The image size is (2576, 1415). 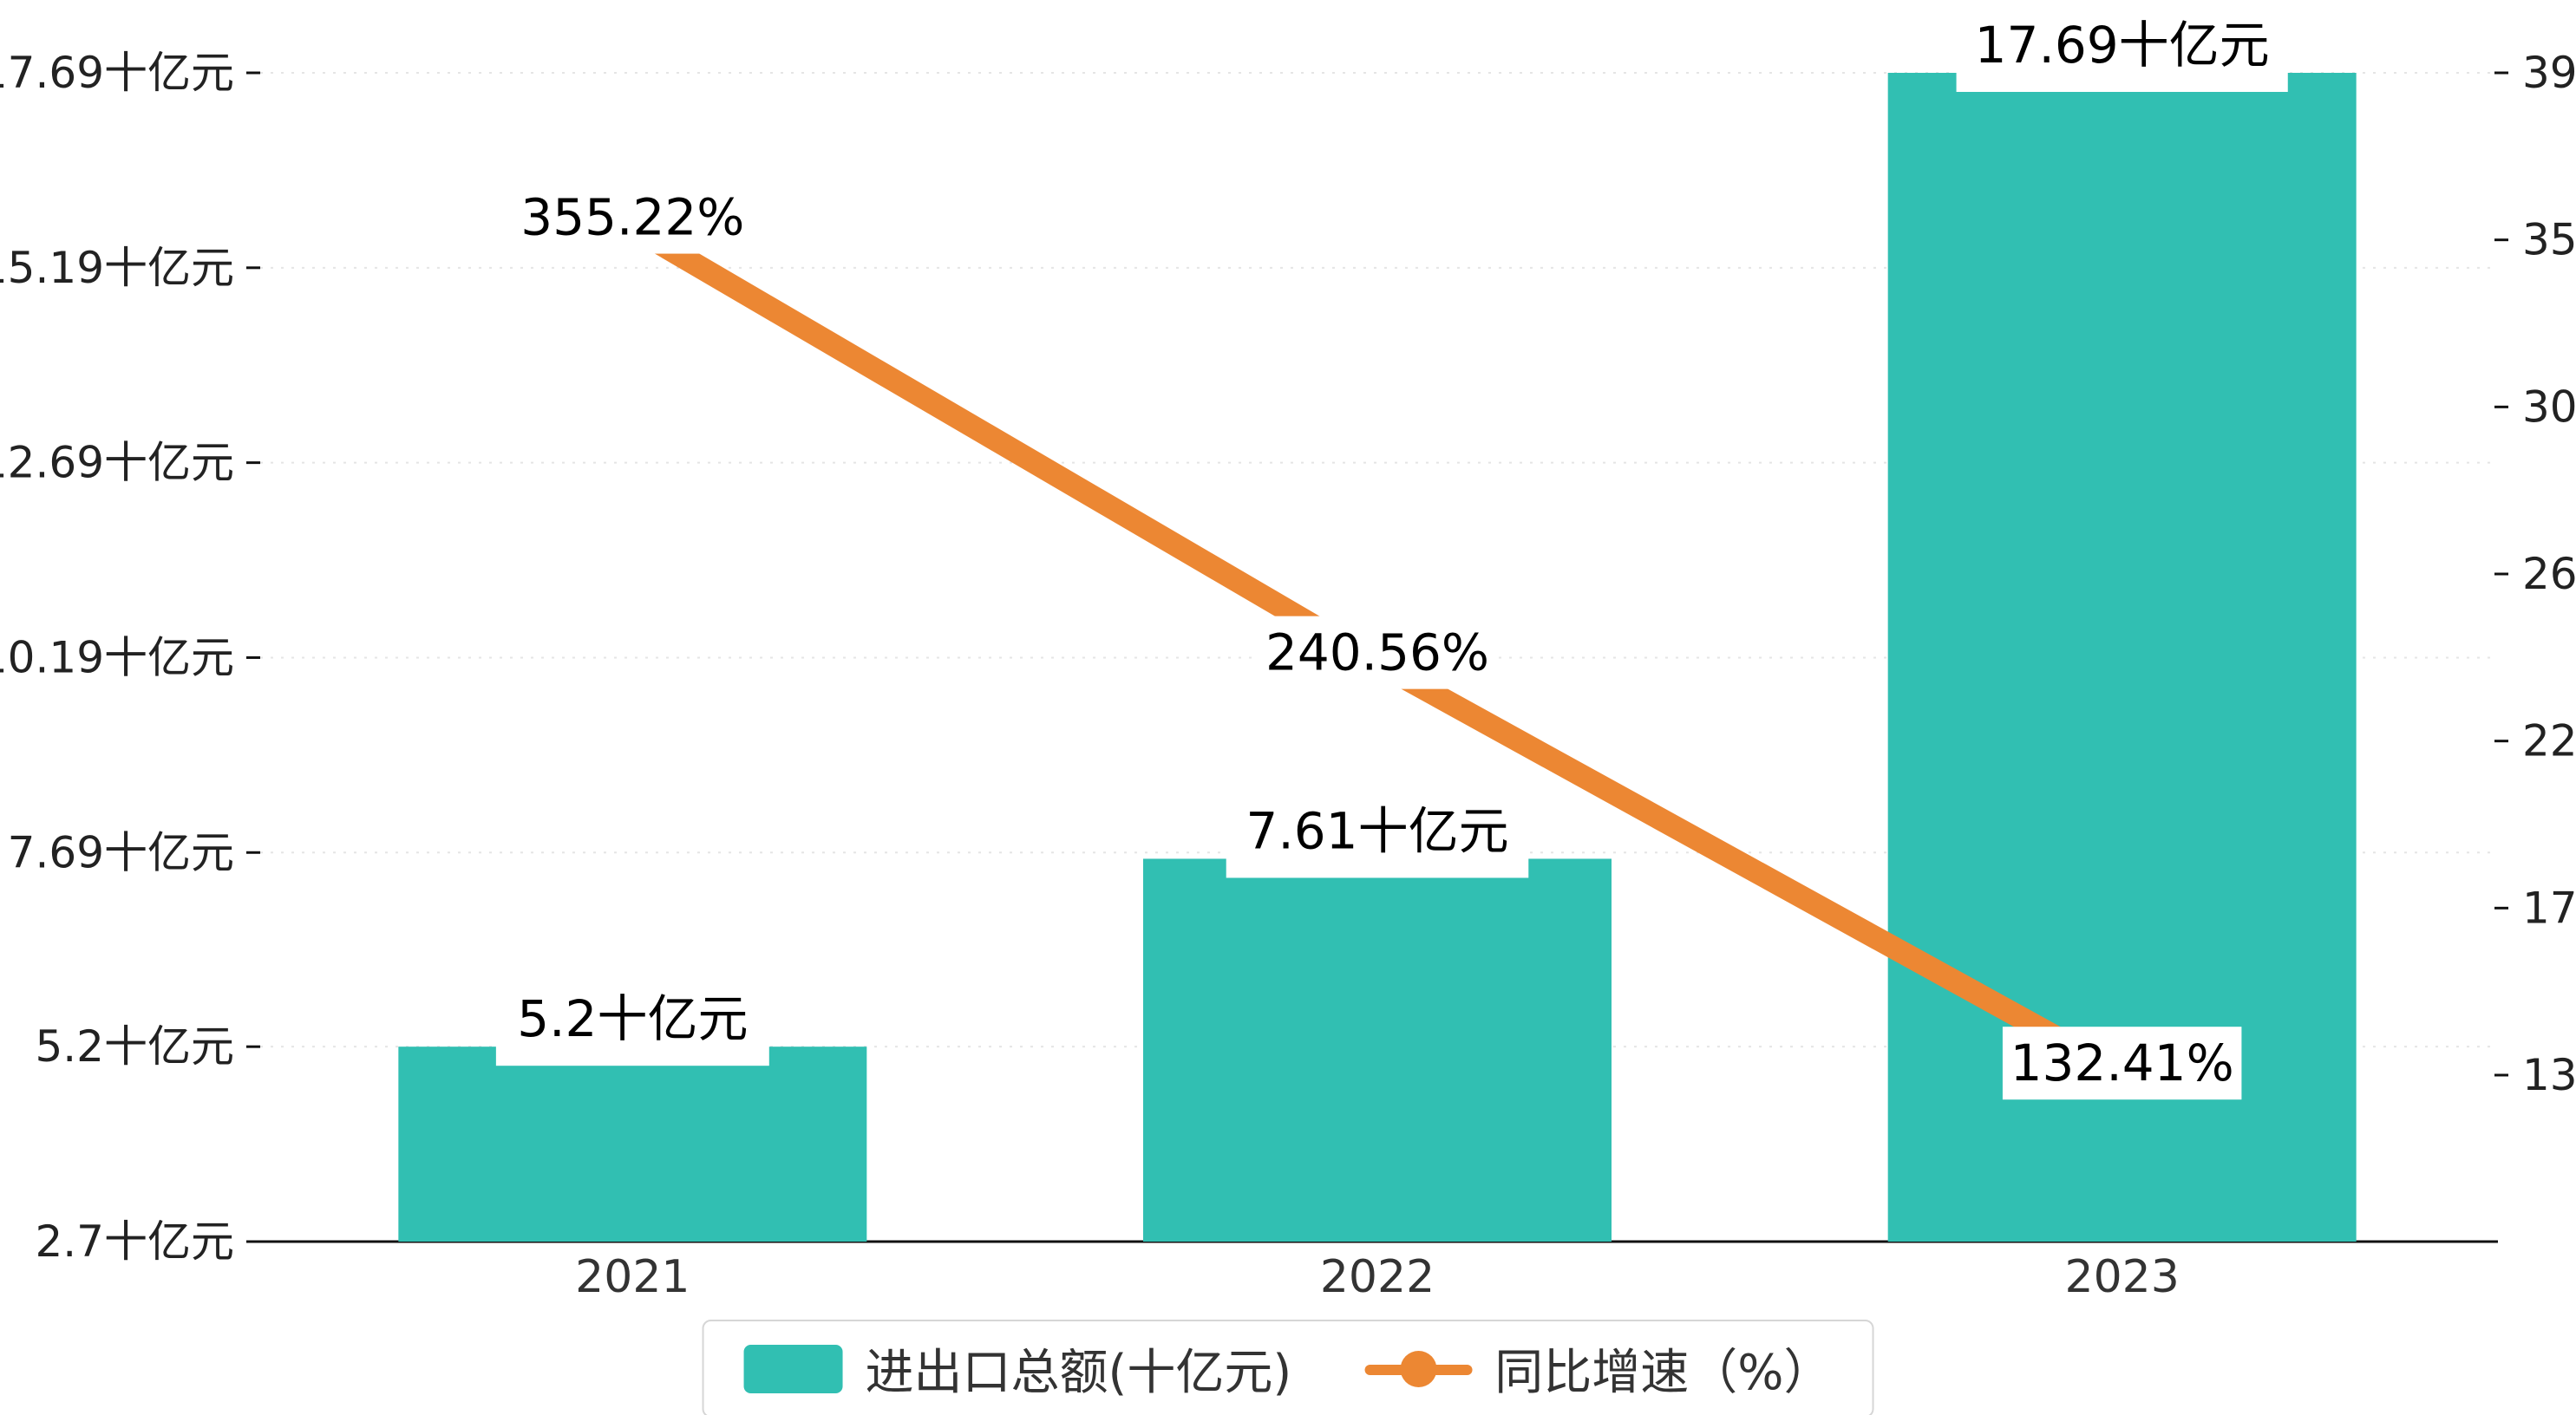 I want to click on left-tick-label: 10.19十亿元, so click(x=117, y=657).